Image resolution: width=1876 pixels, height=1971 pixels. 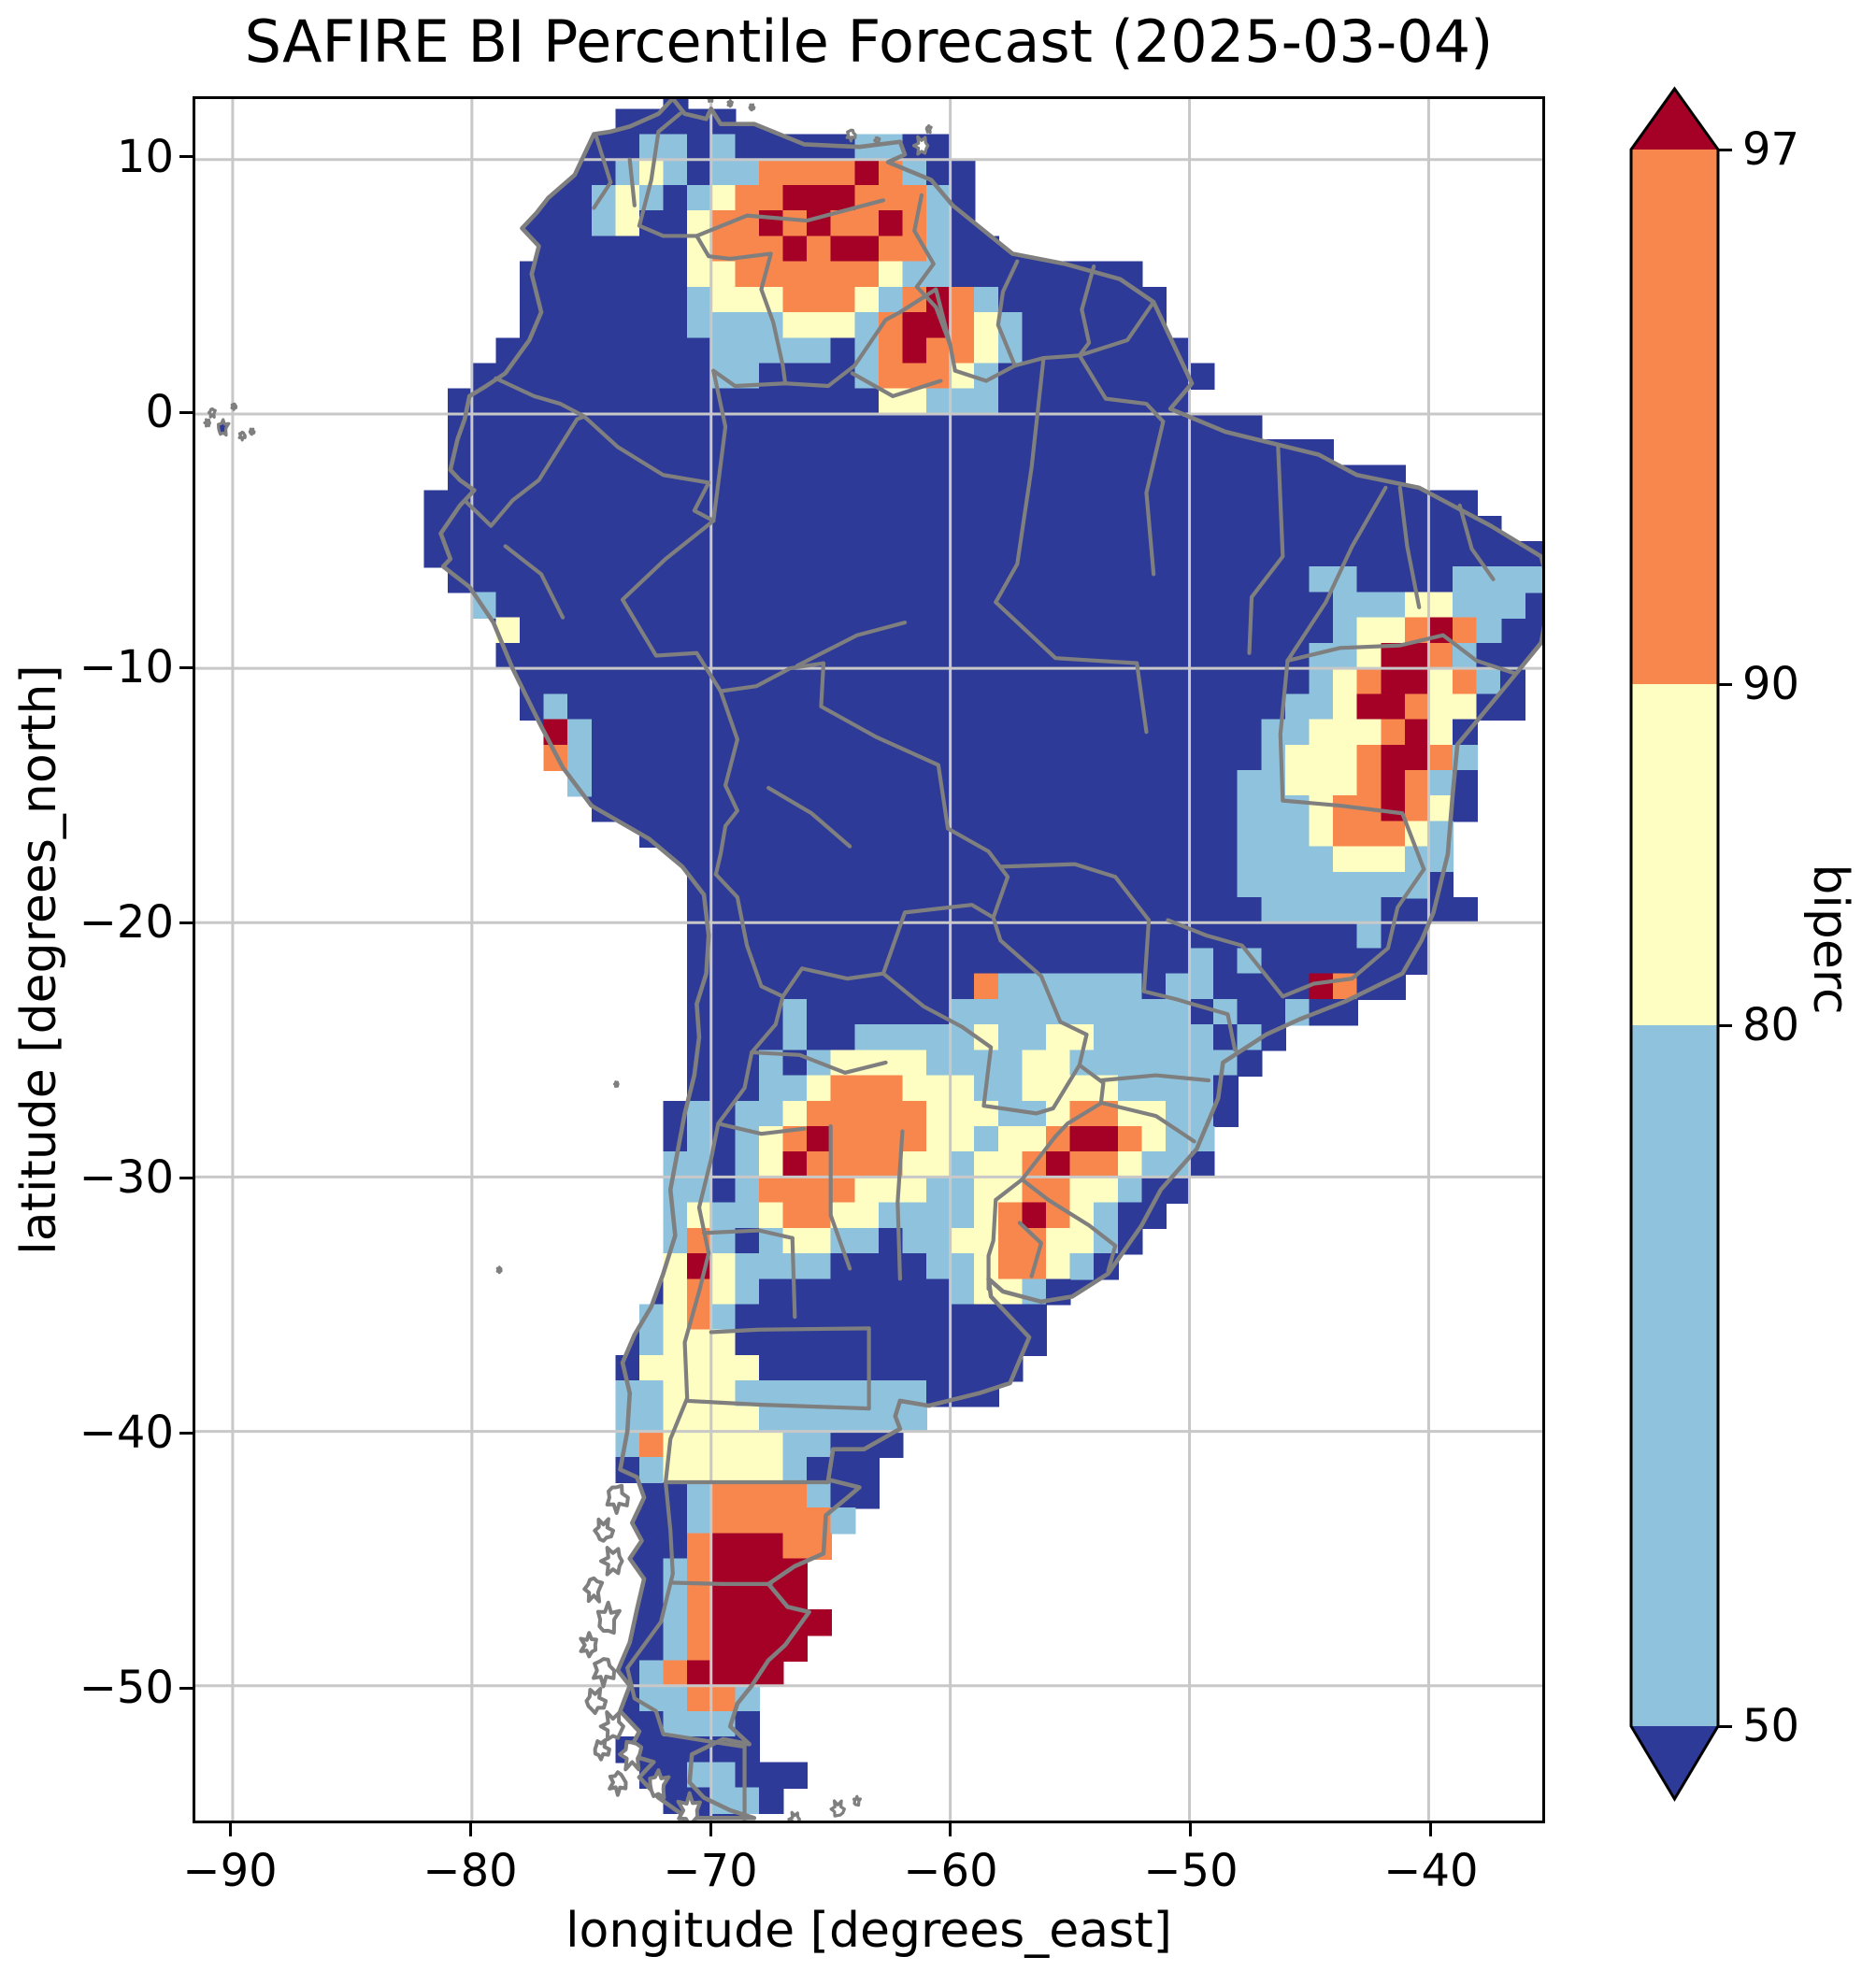 I want to click on colorbar, so click(x=1674, y=944).